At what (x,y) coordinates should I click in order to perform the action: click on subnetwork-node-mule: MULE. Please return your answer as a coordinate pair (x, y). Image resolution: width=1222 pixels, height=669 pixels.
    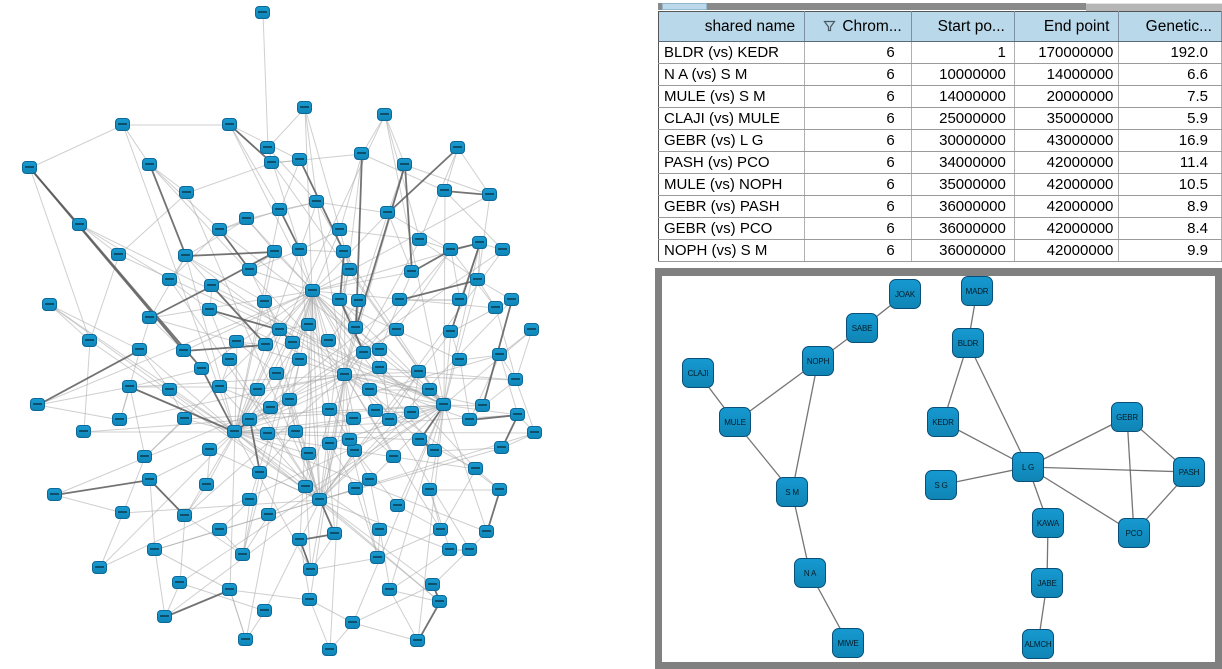
    Looking at the image, I should click on (735, 422).